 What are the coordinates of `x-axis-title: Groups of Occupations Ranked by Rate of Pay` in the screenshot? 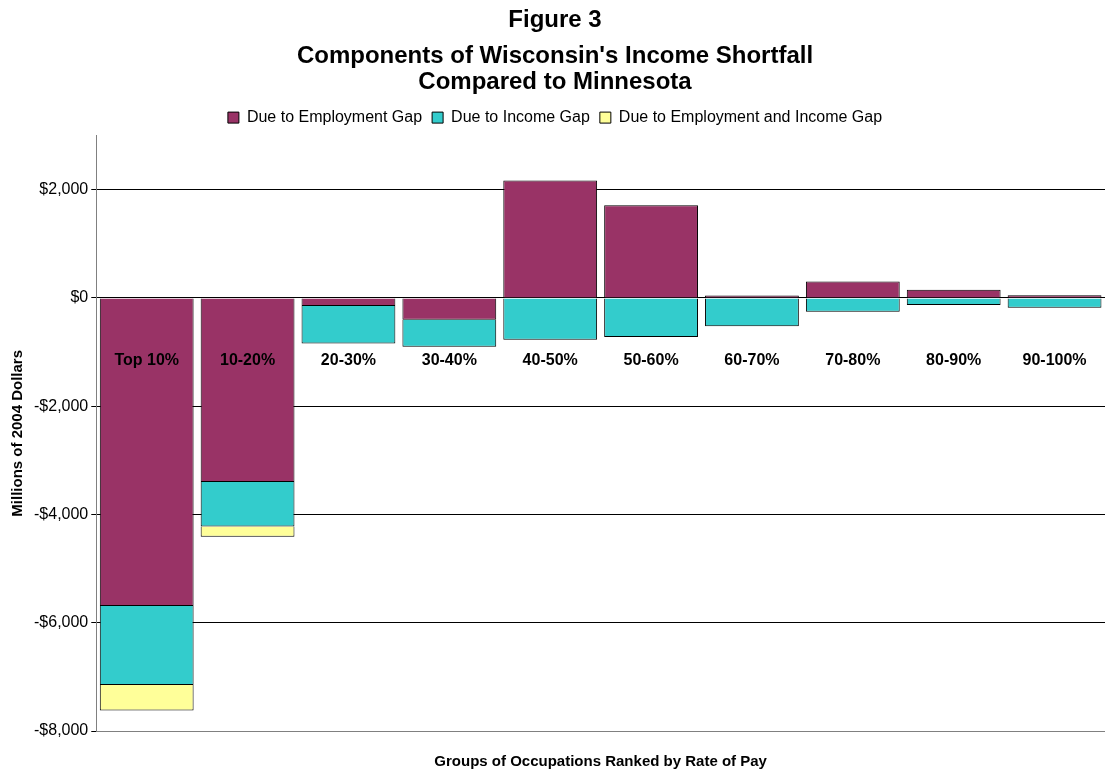 It's located at (601, 761).